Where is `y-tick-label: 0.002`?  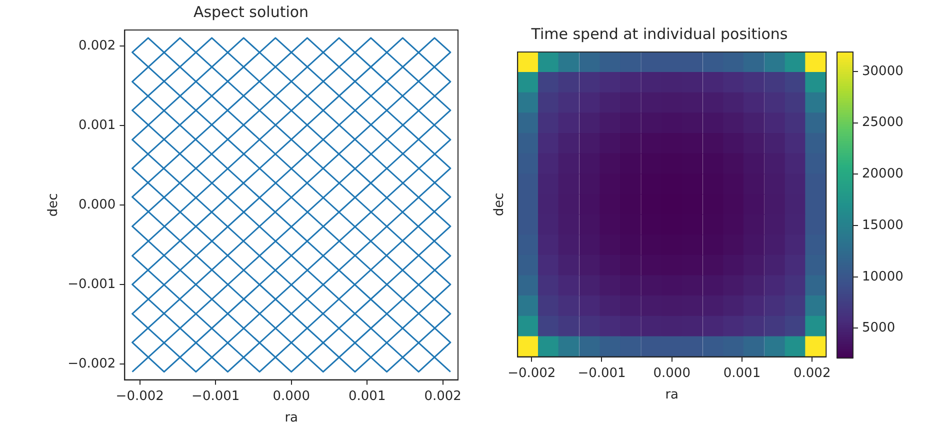 y-tick-label: 0.002 is located at coordinates (97, 46).